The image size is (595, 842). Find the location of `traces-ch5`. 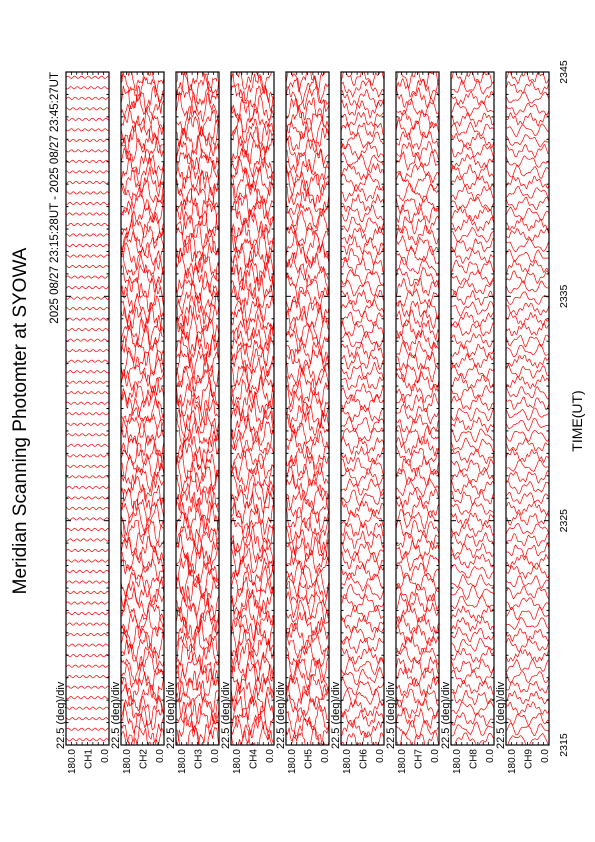

traces-ch5 is located at coordinates (307, 408).